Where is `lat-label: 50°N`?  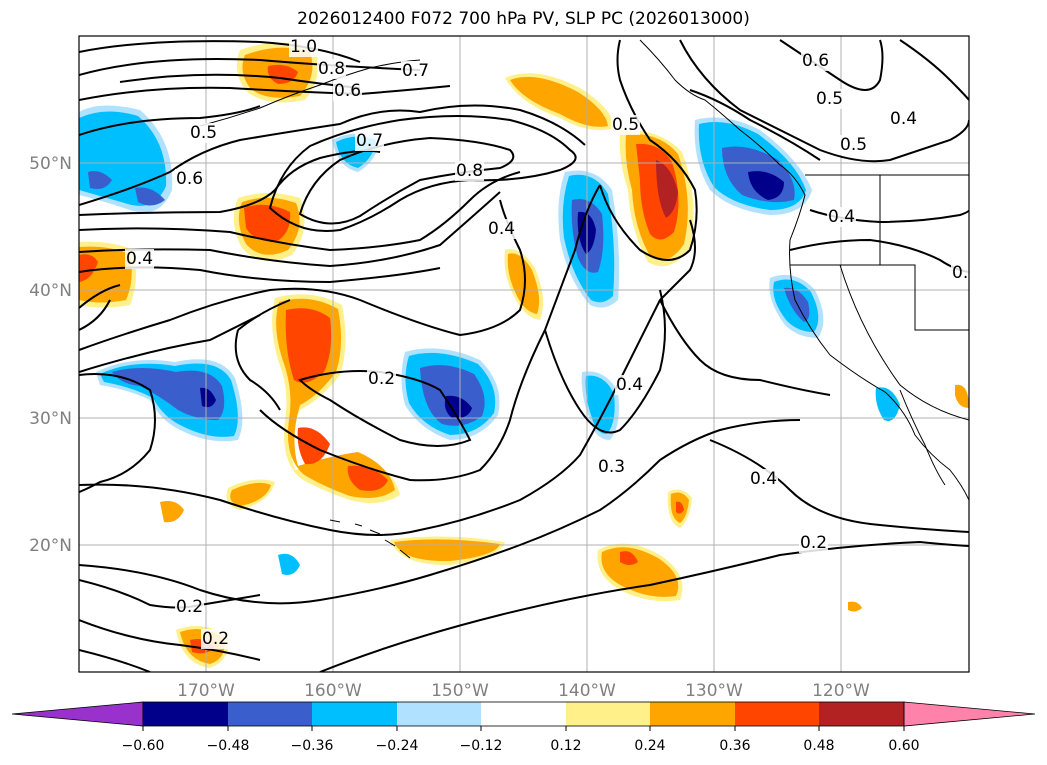
lat-label: 50°N is located at coordinates (50, 164).